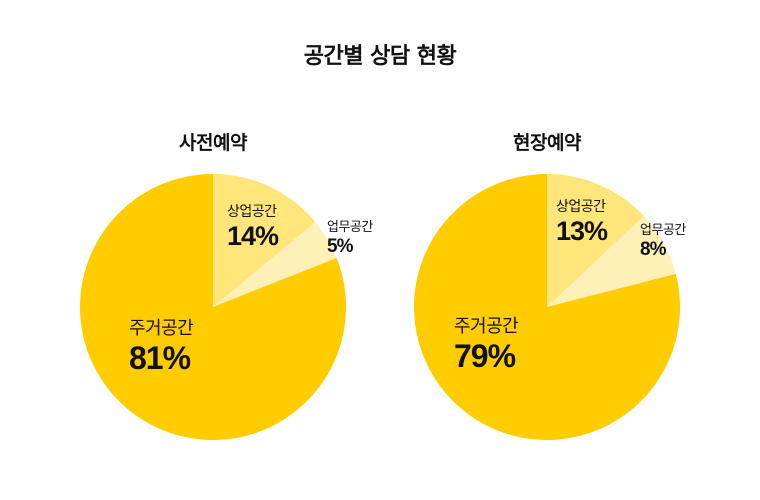 This screenshot has height=500, width=760. I want to click on pie-title-onsite-reservation: 현장예약, so click(547, 143).